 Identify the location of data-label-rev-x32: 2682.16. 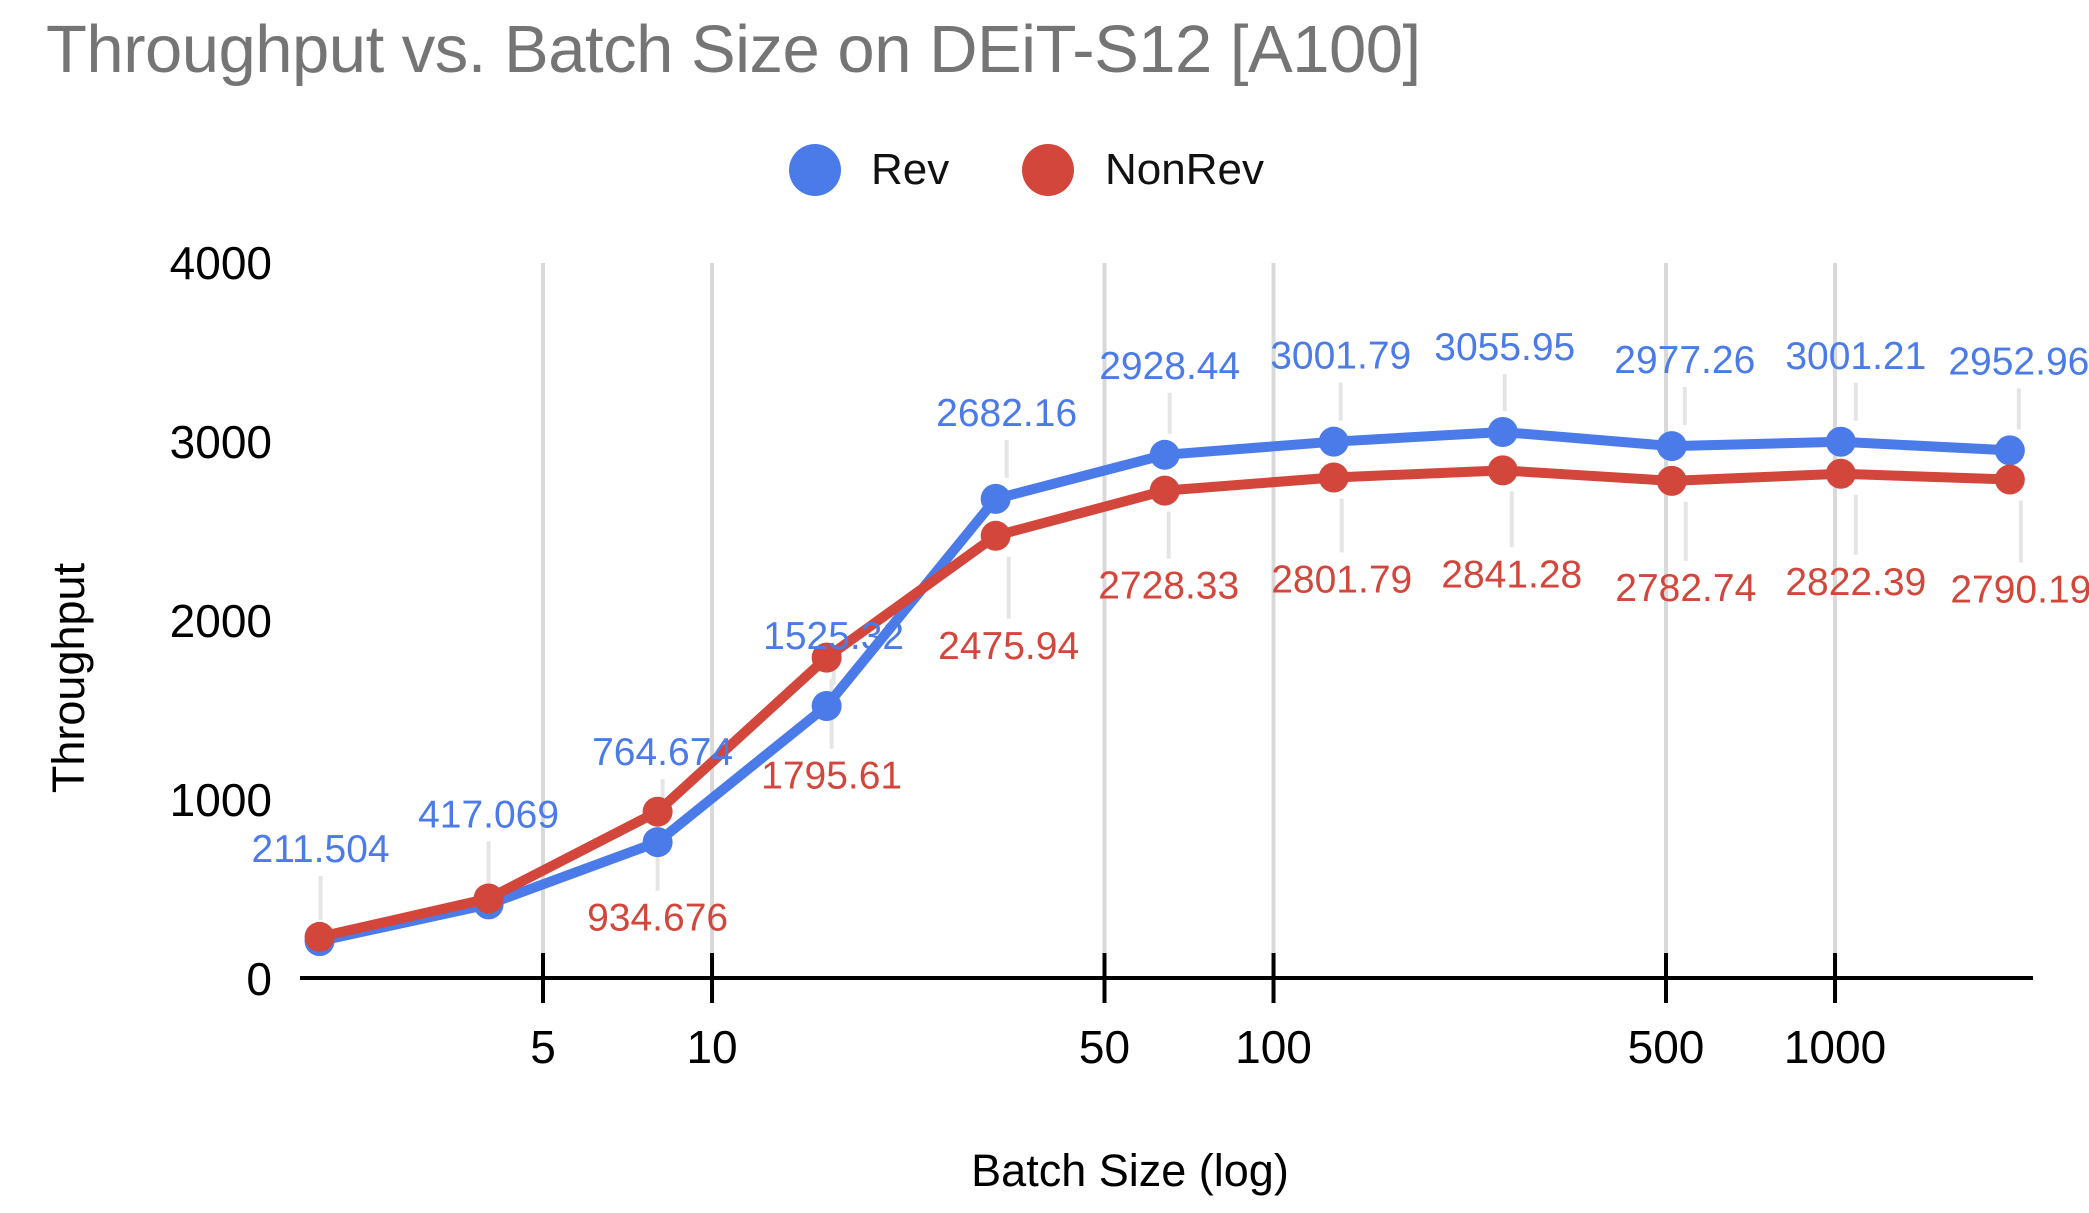
(1006, 413).